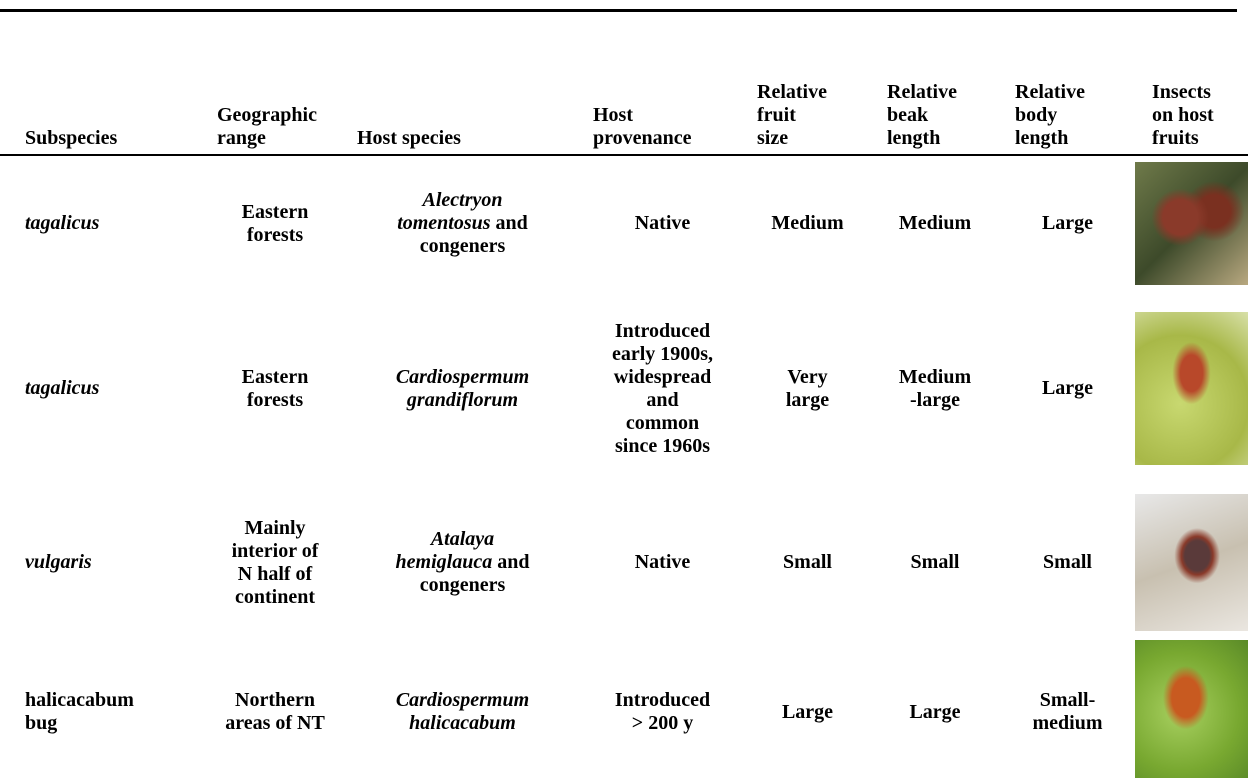 This screenshot has height=778, width=1248. What do you see at coordinates (58, 562) in the screenshot?
I see `subspecies: vulgaris` at bounding box center [58, 562].